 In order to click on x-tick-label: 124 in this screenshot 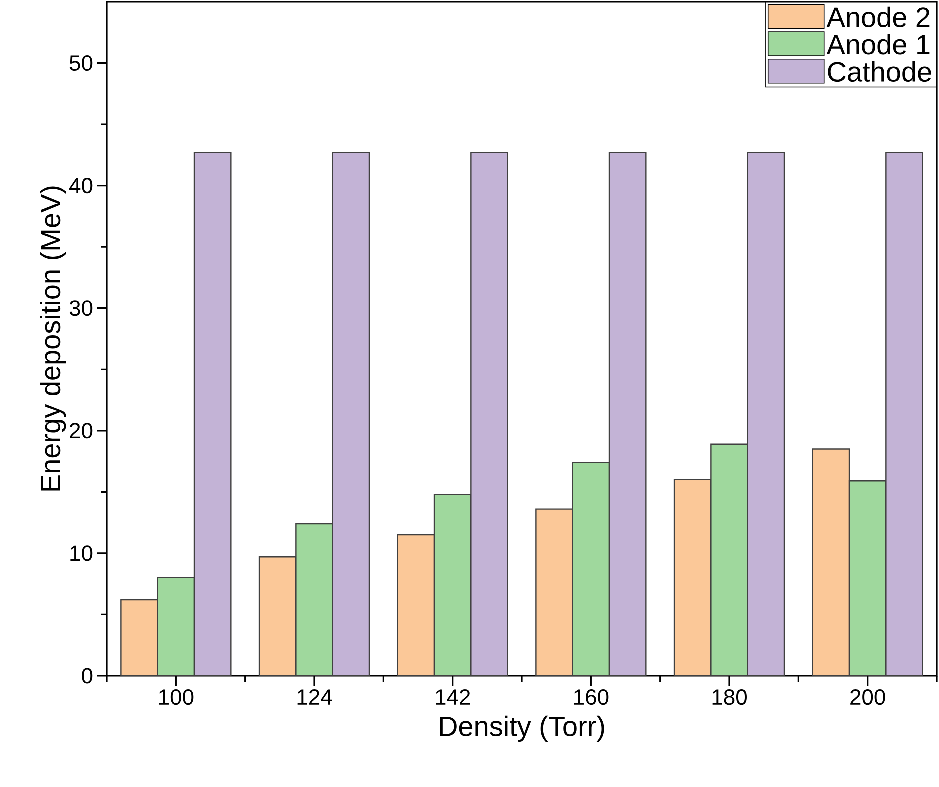, I will do `click(315, 697)`.